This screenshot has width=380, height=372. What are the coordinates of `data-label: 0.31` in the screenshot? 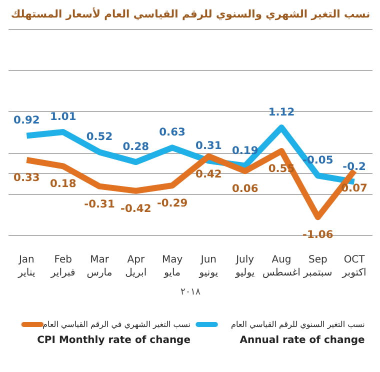 It's located at (209, 145).